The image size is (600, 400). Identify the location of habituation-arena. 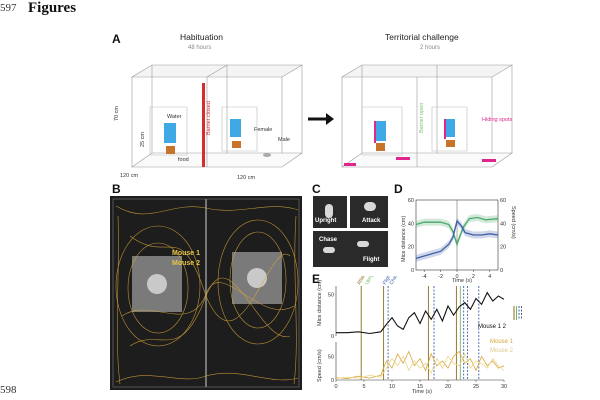
(217, 116).